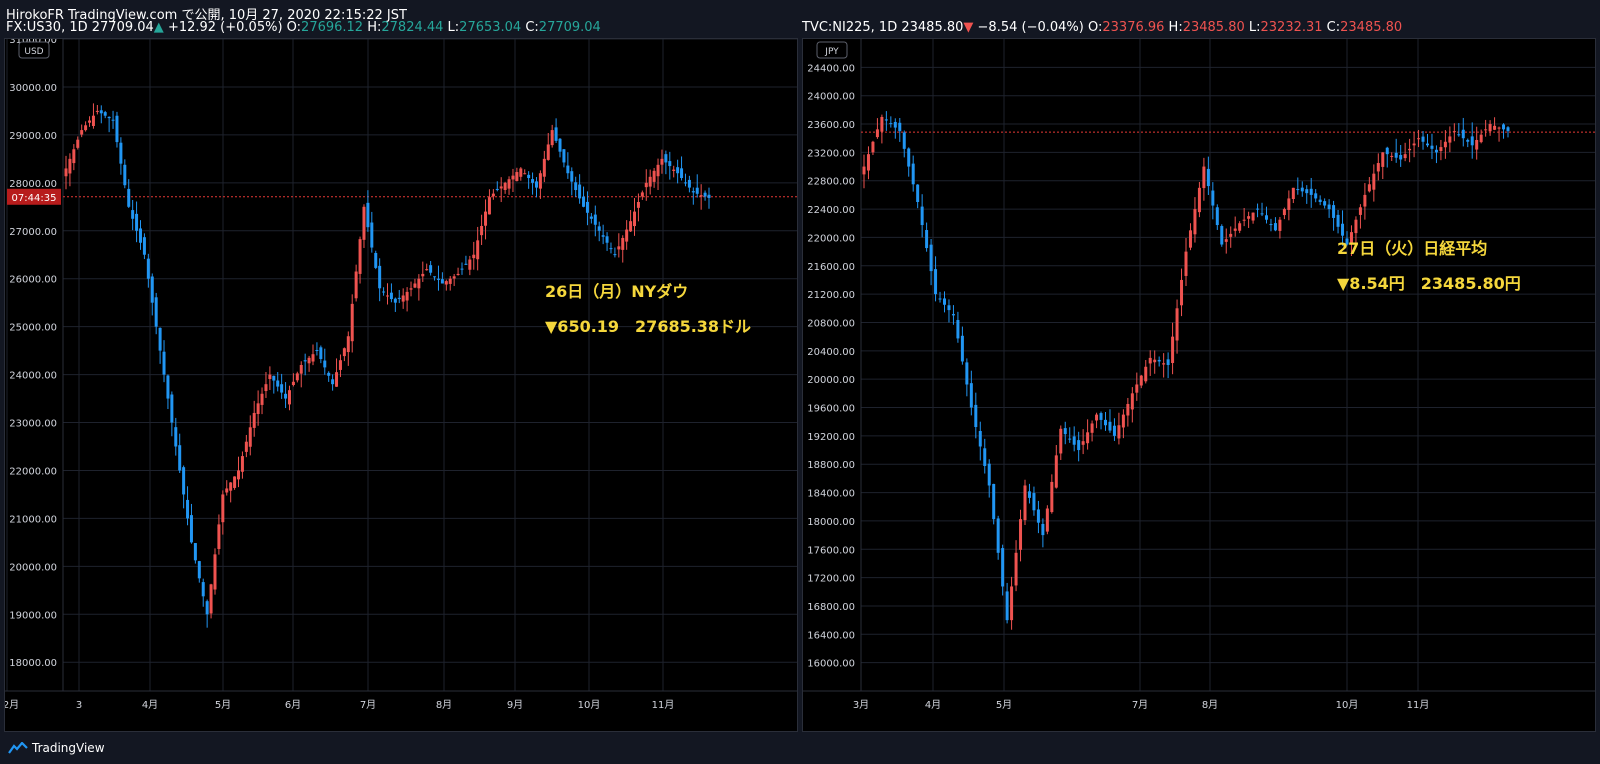 The image size is (1600, 764). Describe the element at coordinates (12, 705) in the screenshot. I see `x-tick-label: 2月` at that location.